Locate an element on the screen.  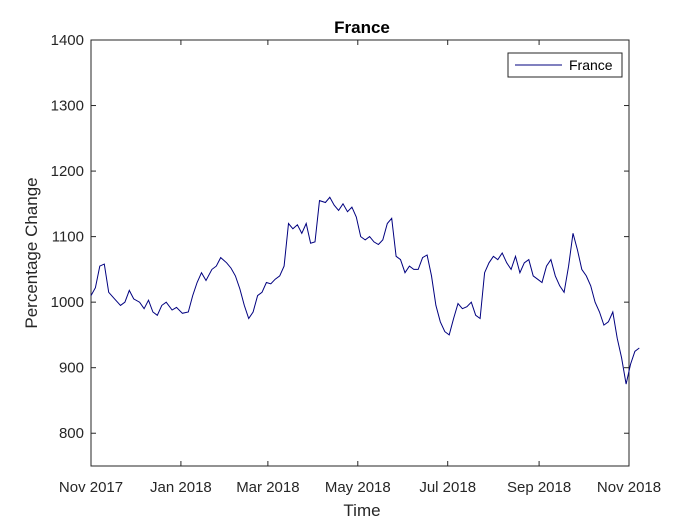
x-tick-label: May 2018 is located at coordinates (358, 487).